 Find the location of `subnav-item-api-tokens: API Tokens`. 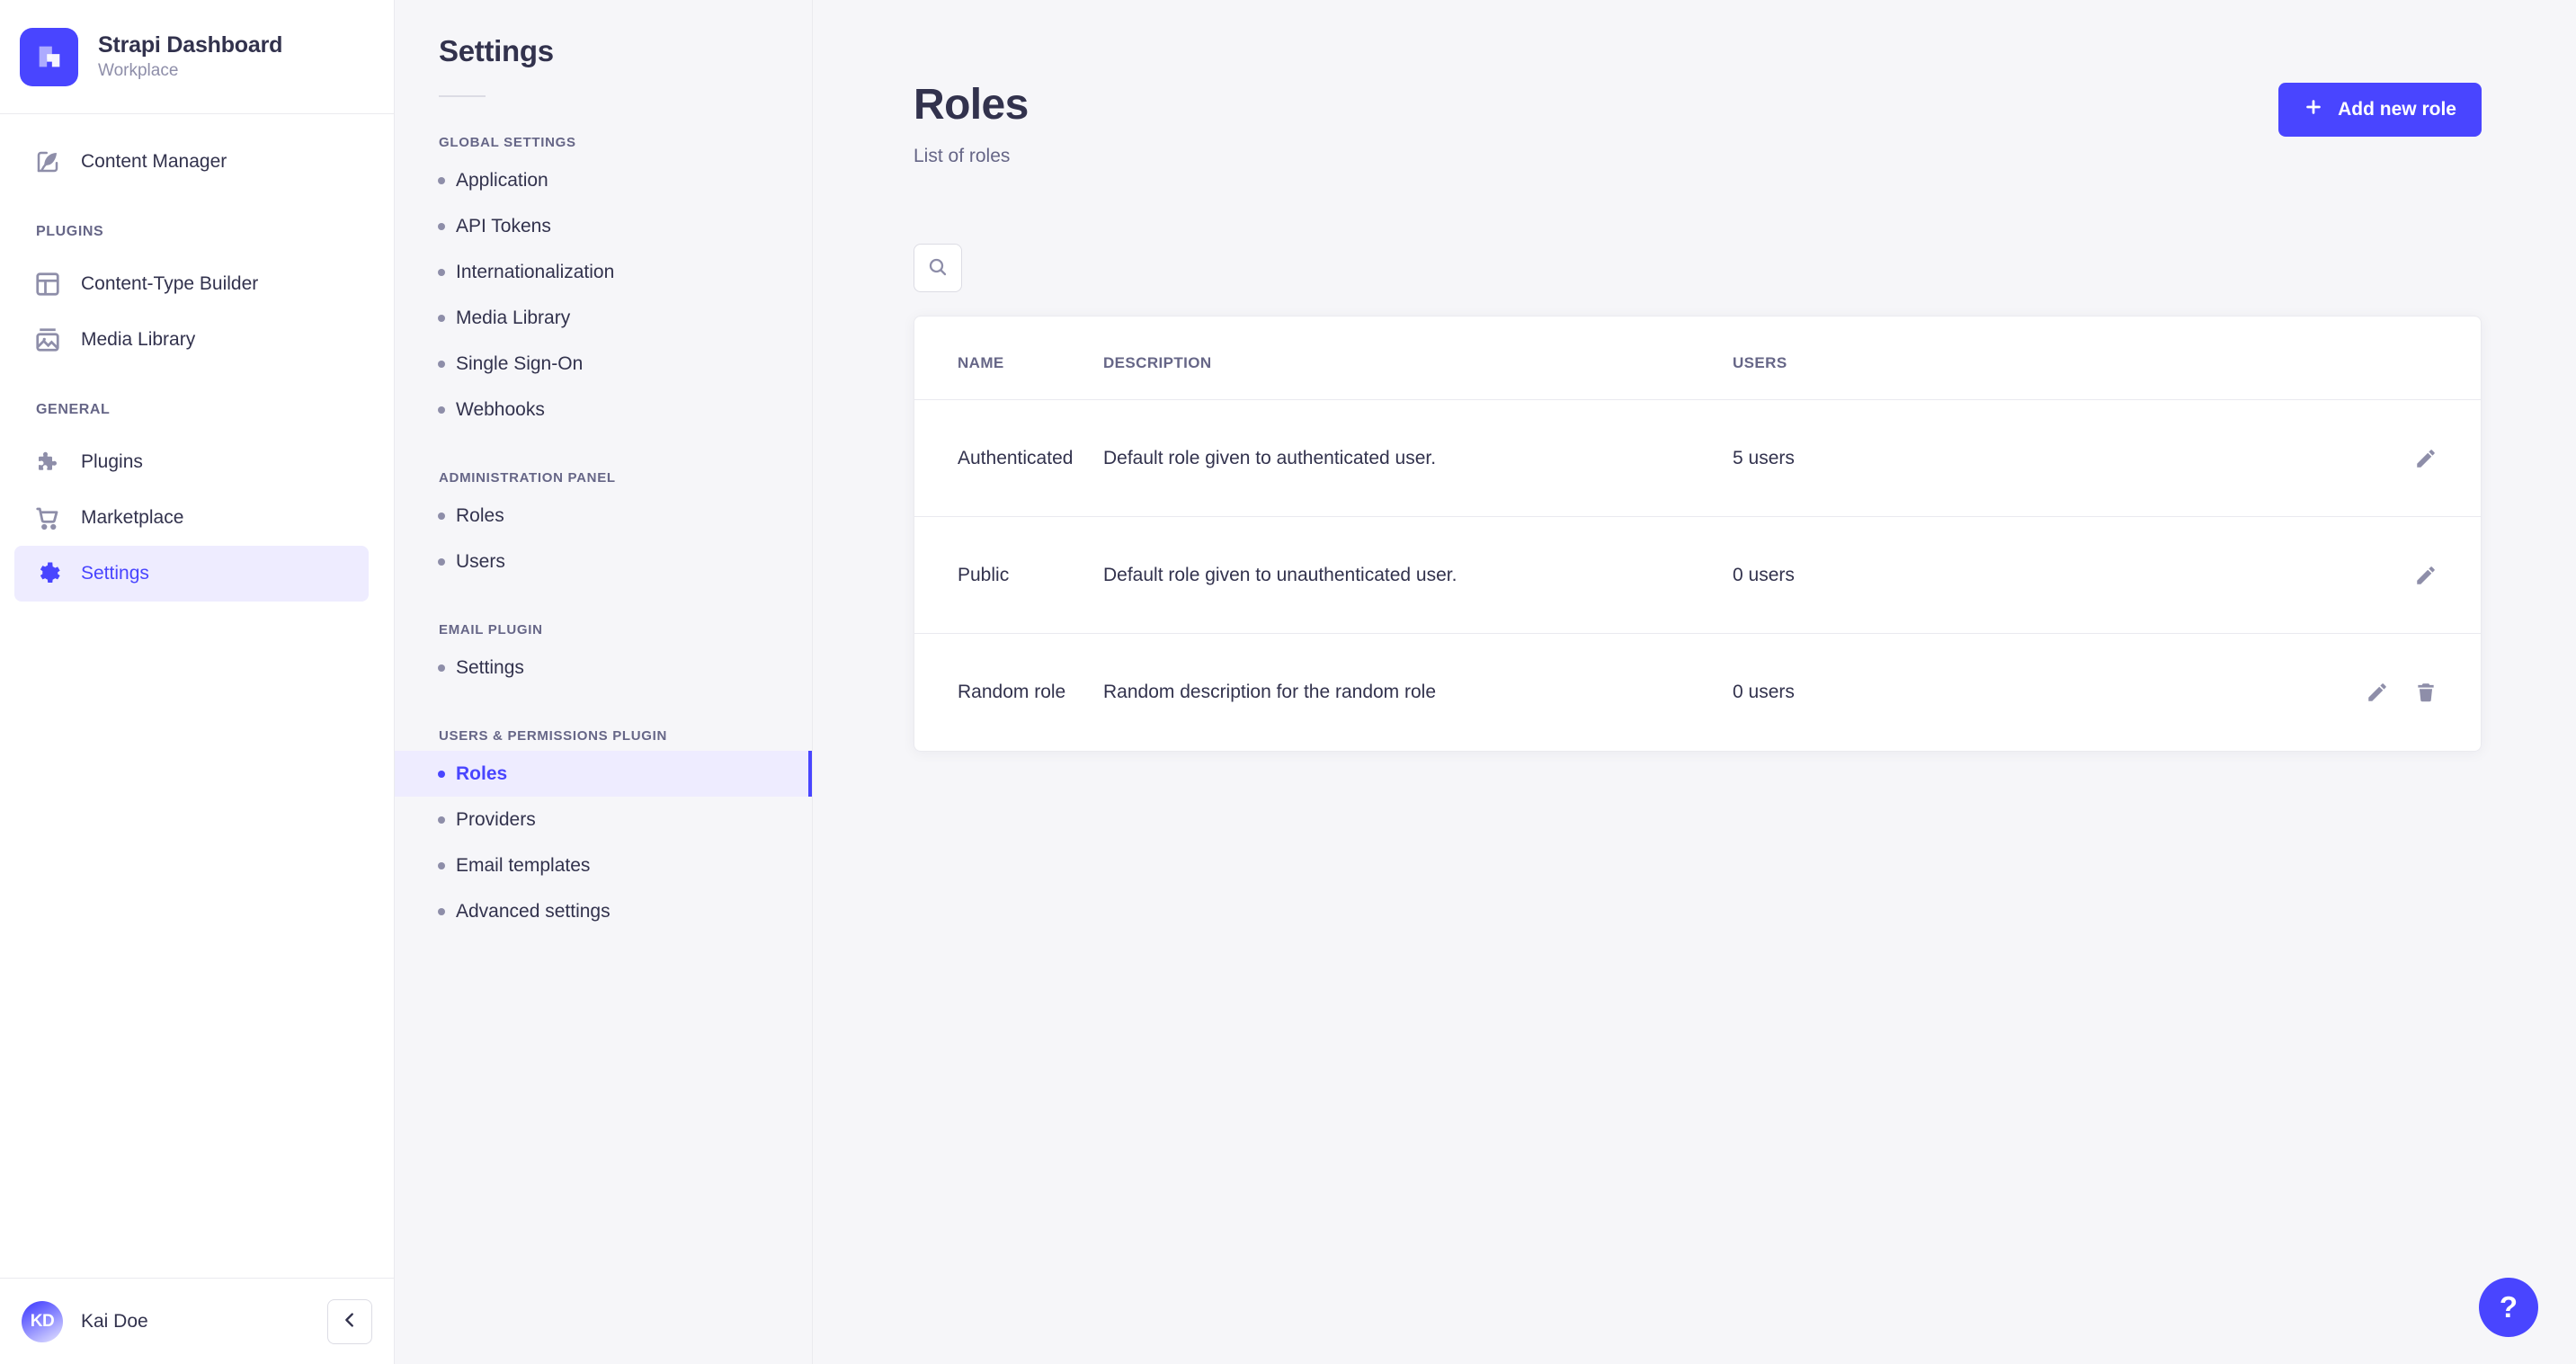

subnav-item-api-tokens: API Tokens is located at coordinates (604, 226).